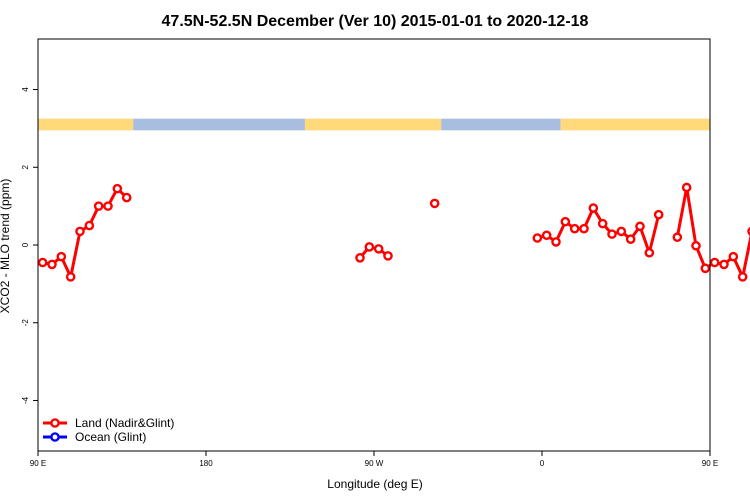 The width and height of the screenshot is (750, 500). Describe the element at coordinates (25, 400) in the screenshot. I see `y-tick-label: -4` at that location.